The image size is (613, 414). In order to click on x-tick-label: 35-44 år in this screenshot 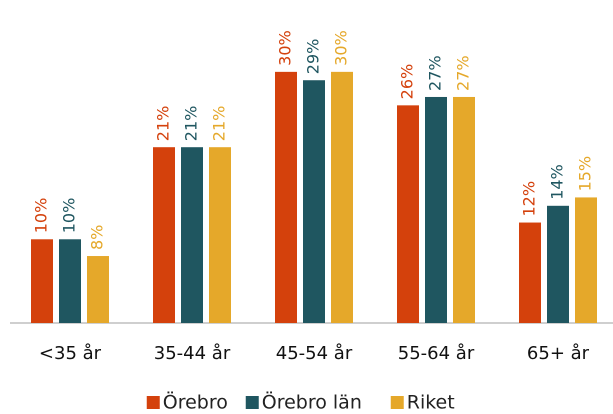, I will do `click(192, 353)`.